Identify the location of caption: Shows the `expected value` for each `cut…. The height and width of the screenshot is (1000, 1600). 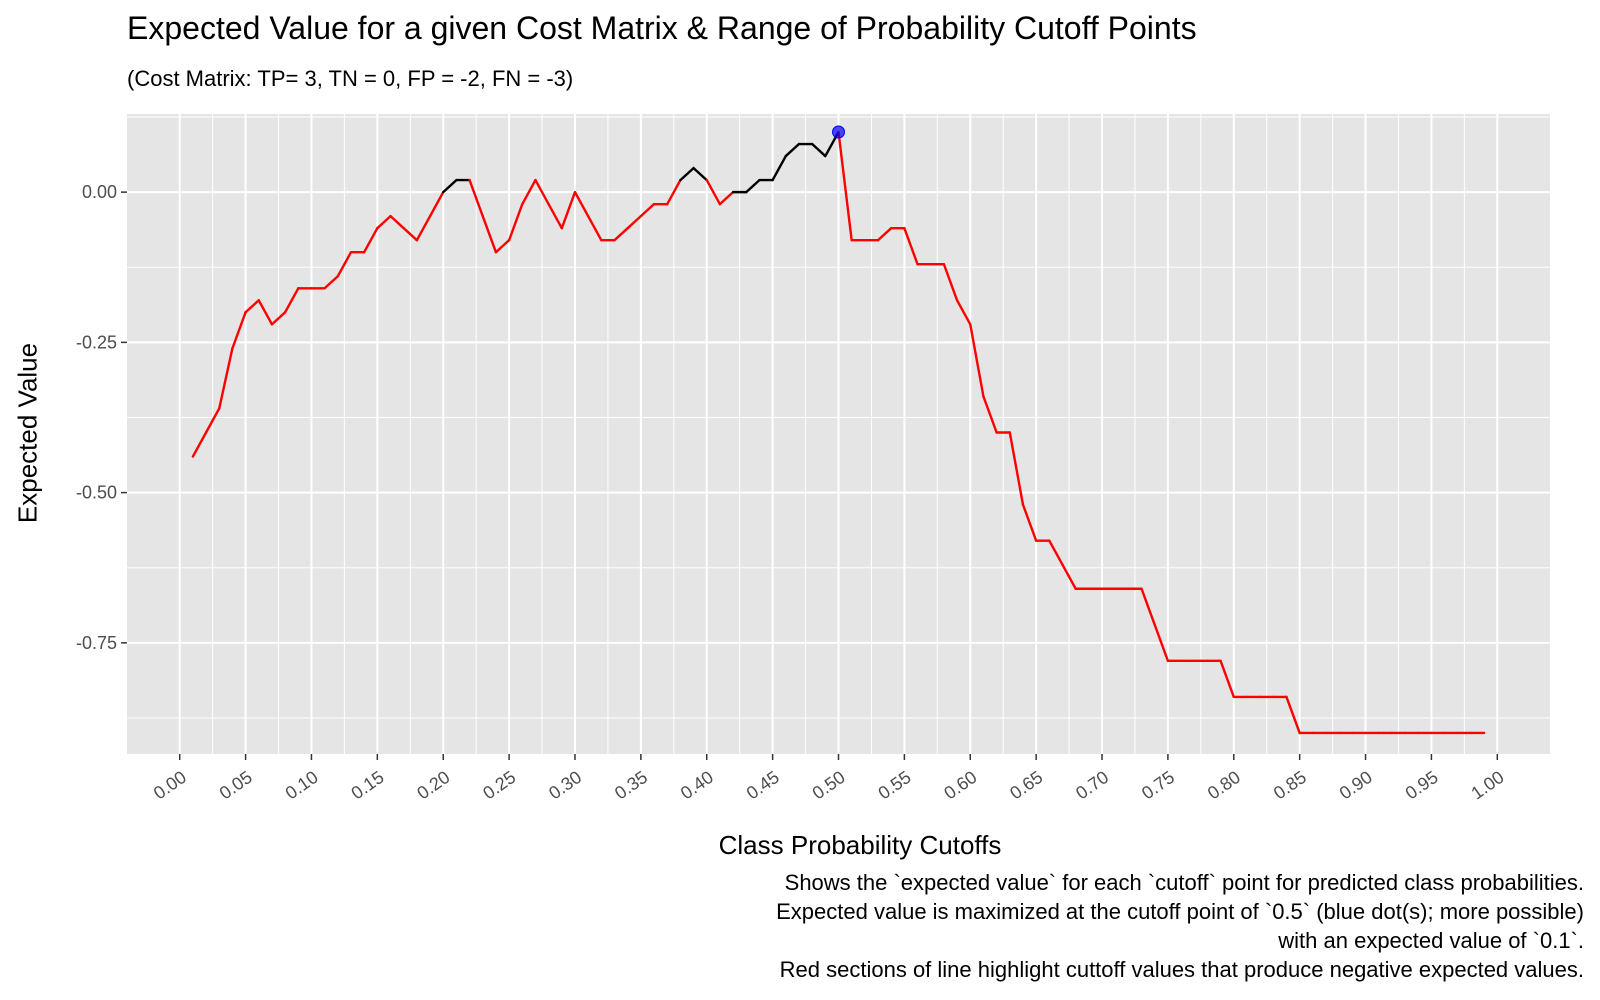
(1180, 926).